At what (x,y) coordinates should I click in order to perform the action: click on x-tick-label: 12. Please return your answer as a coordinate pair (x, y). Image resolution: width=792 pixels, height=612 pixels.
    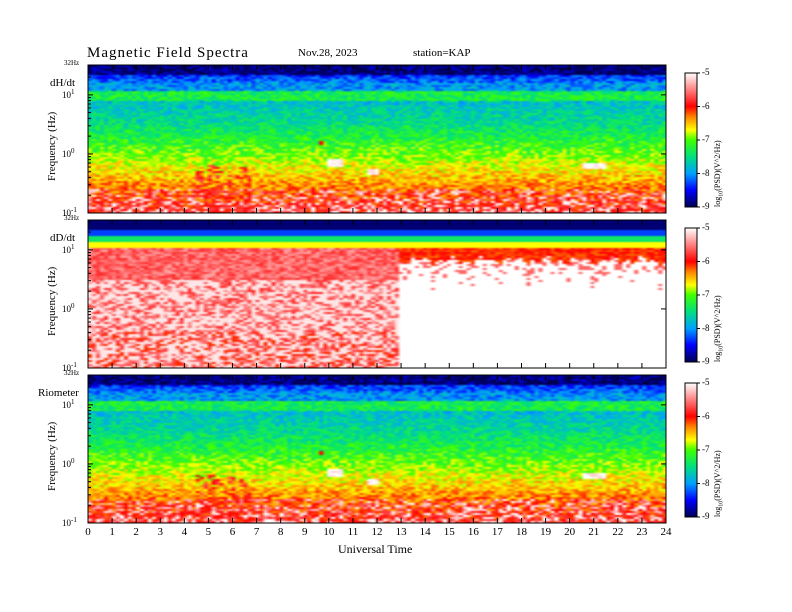
    Looking at the image, I should click on (377, 532).